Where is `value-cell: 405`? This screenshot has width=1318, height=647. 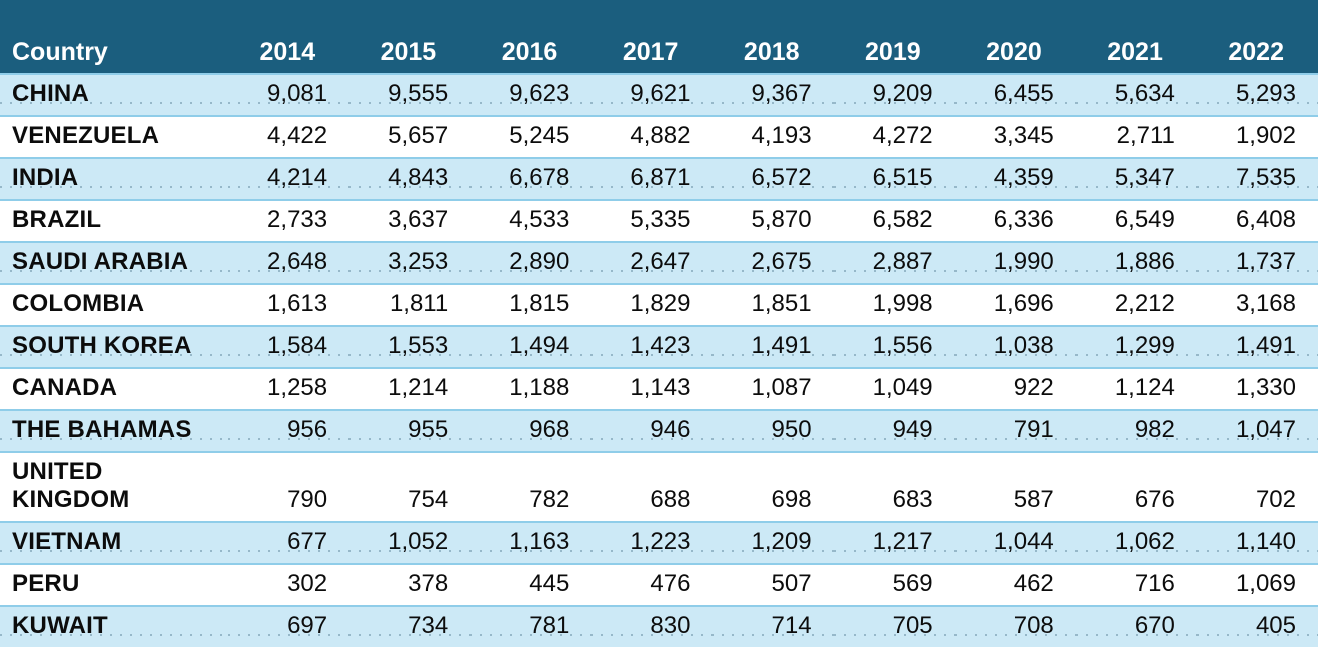
value-cell: 405 is located at coordinates (1257, 626).